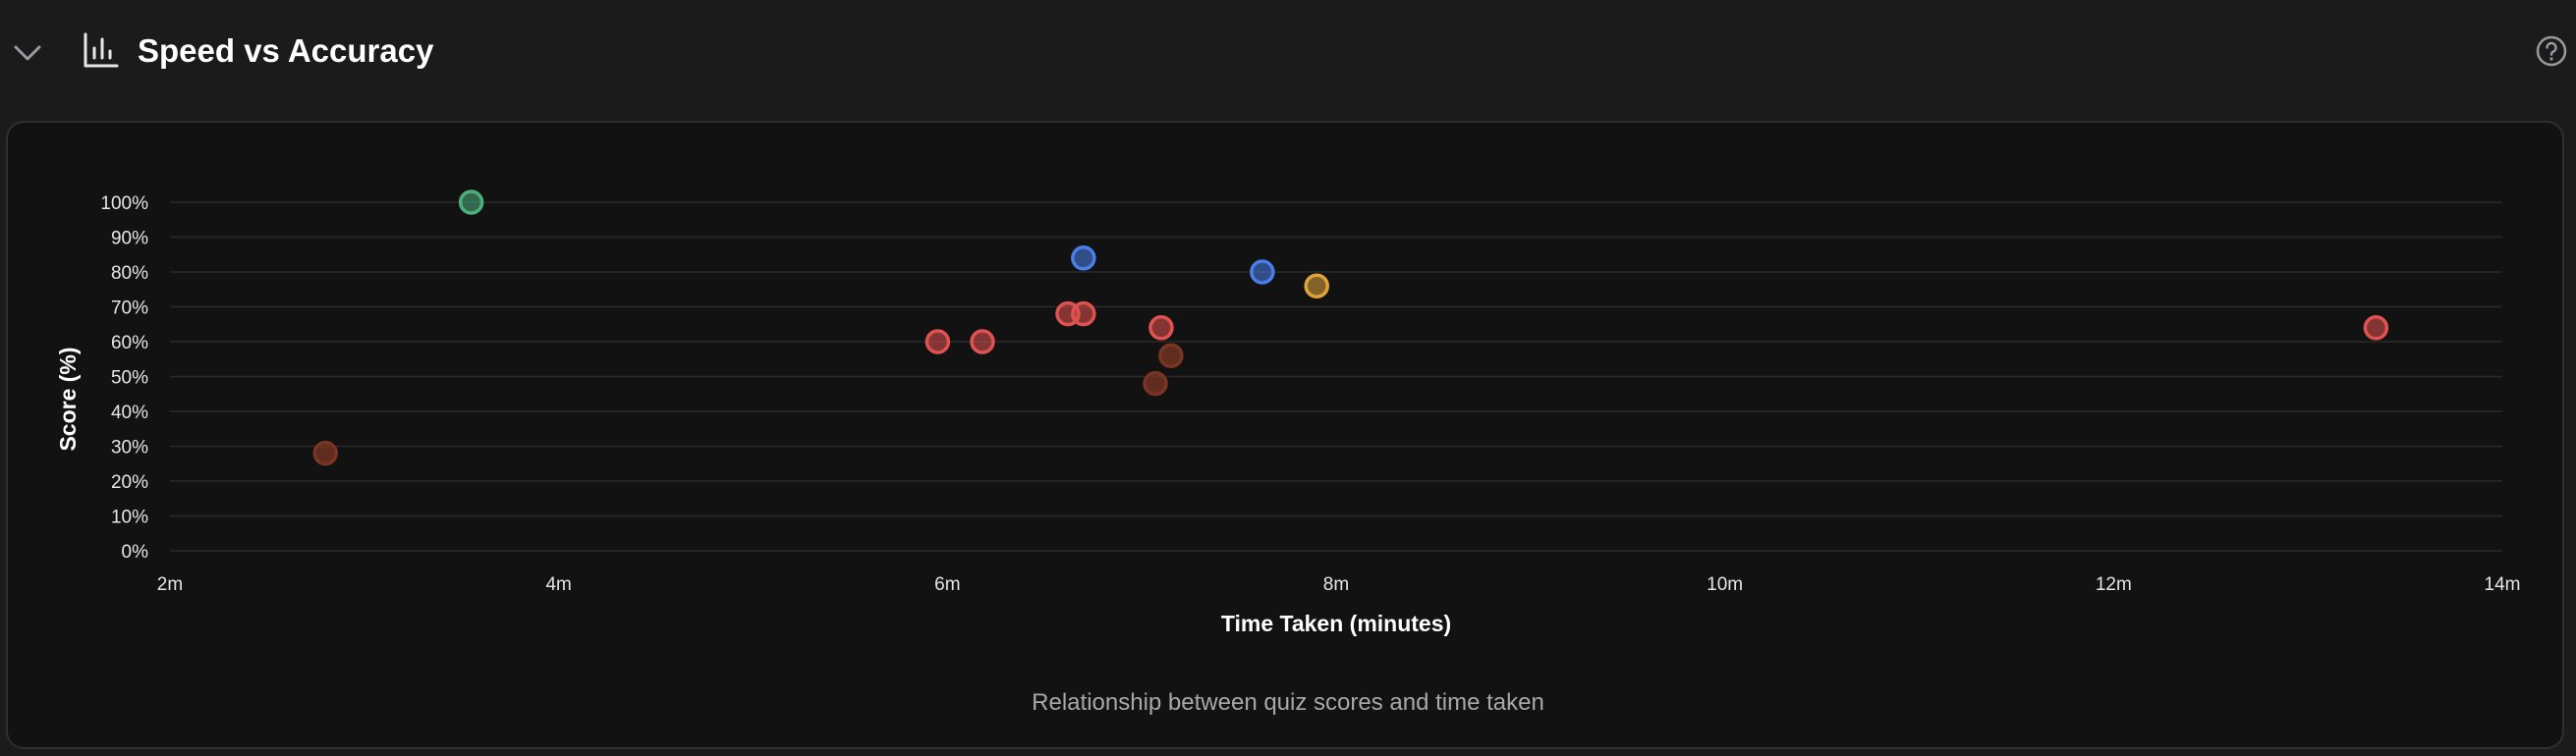  Describe the element at coordinates (170, 584) in the screenshot. I see `x-tick-label: 2m` at that location.